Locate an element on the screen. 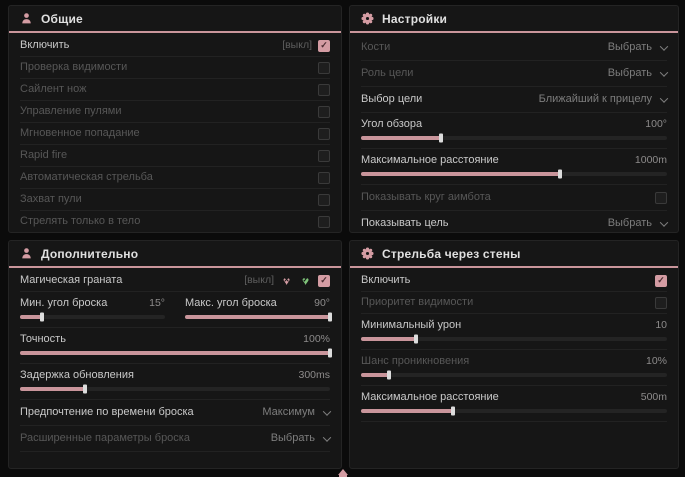 The width and height of the screenshot is (685, 477). row-throw-time-preference: Предпочтение по времени броска Максимум is located at coordinates (176, 413).